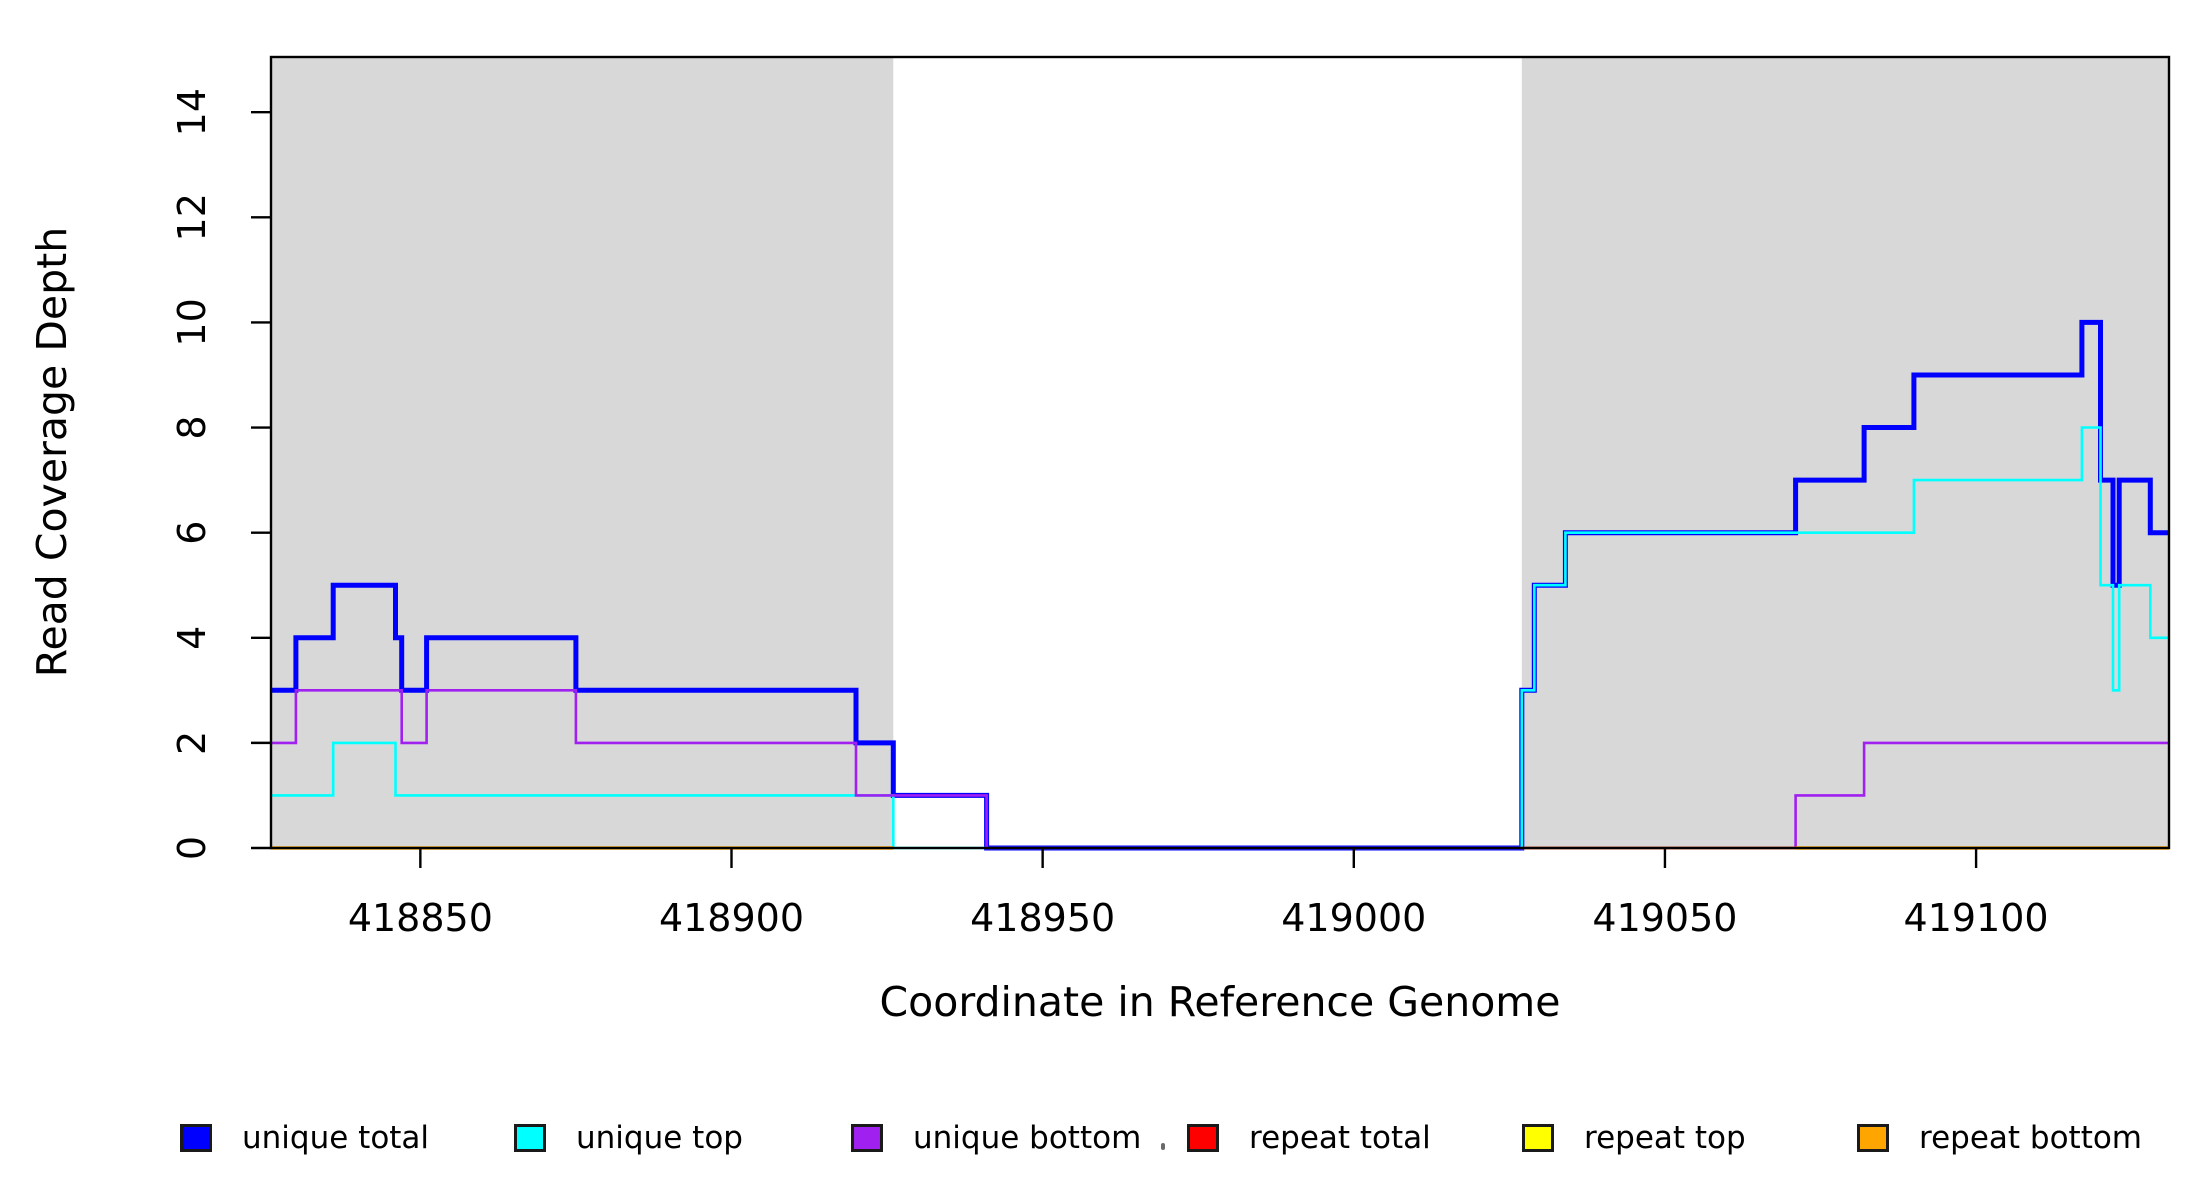  Describe the element at coordinates (731, 918) in the screenshot. I see `x-tick-label: 418900` at that location.